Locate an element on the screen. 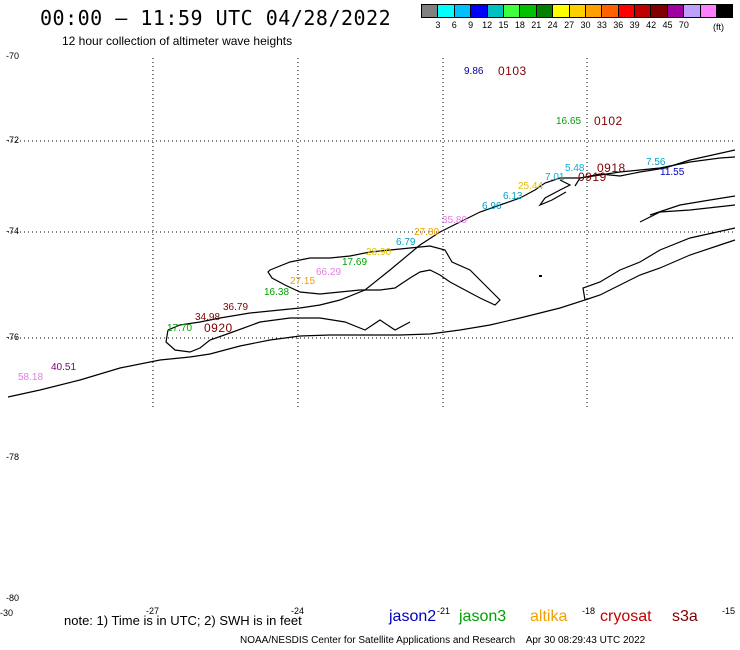 This screenshot has width=740, height=650. lat-label: -76 is located at coordinates (13, 337).